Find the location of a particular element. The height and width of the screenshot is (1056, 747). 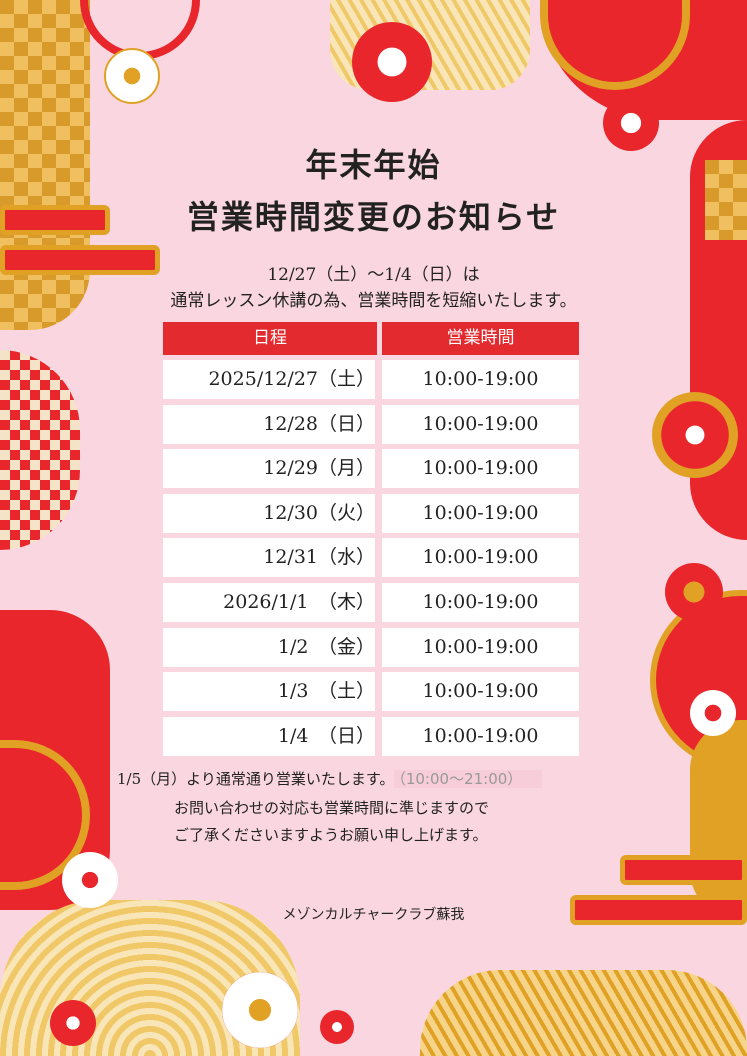

intro-line-2: 通常レッスン休講の為、営業時間を短縮いたします。 is located at coordinates (373, 301).